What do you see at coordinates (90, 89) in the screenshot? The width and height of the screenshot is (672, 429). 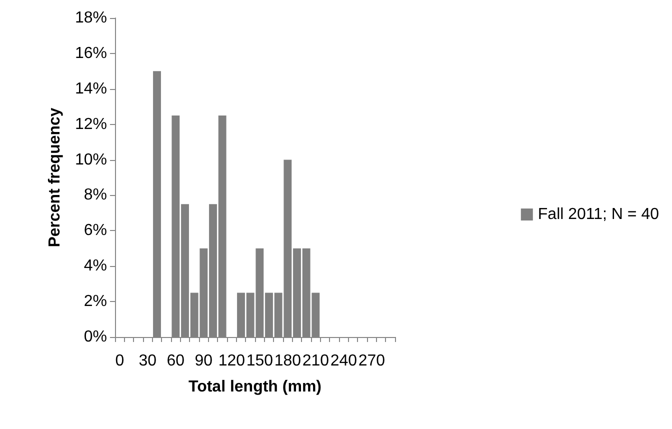 I see `y-tick-label: 14%` at bounding box center [90, 89].